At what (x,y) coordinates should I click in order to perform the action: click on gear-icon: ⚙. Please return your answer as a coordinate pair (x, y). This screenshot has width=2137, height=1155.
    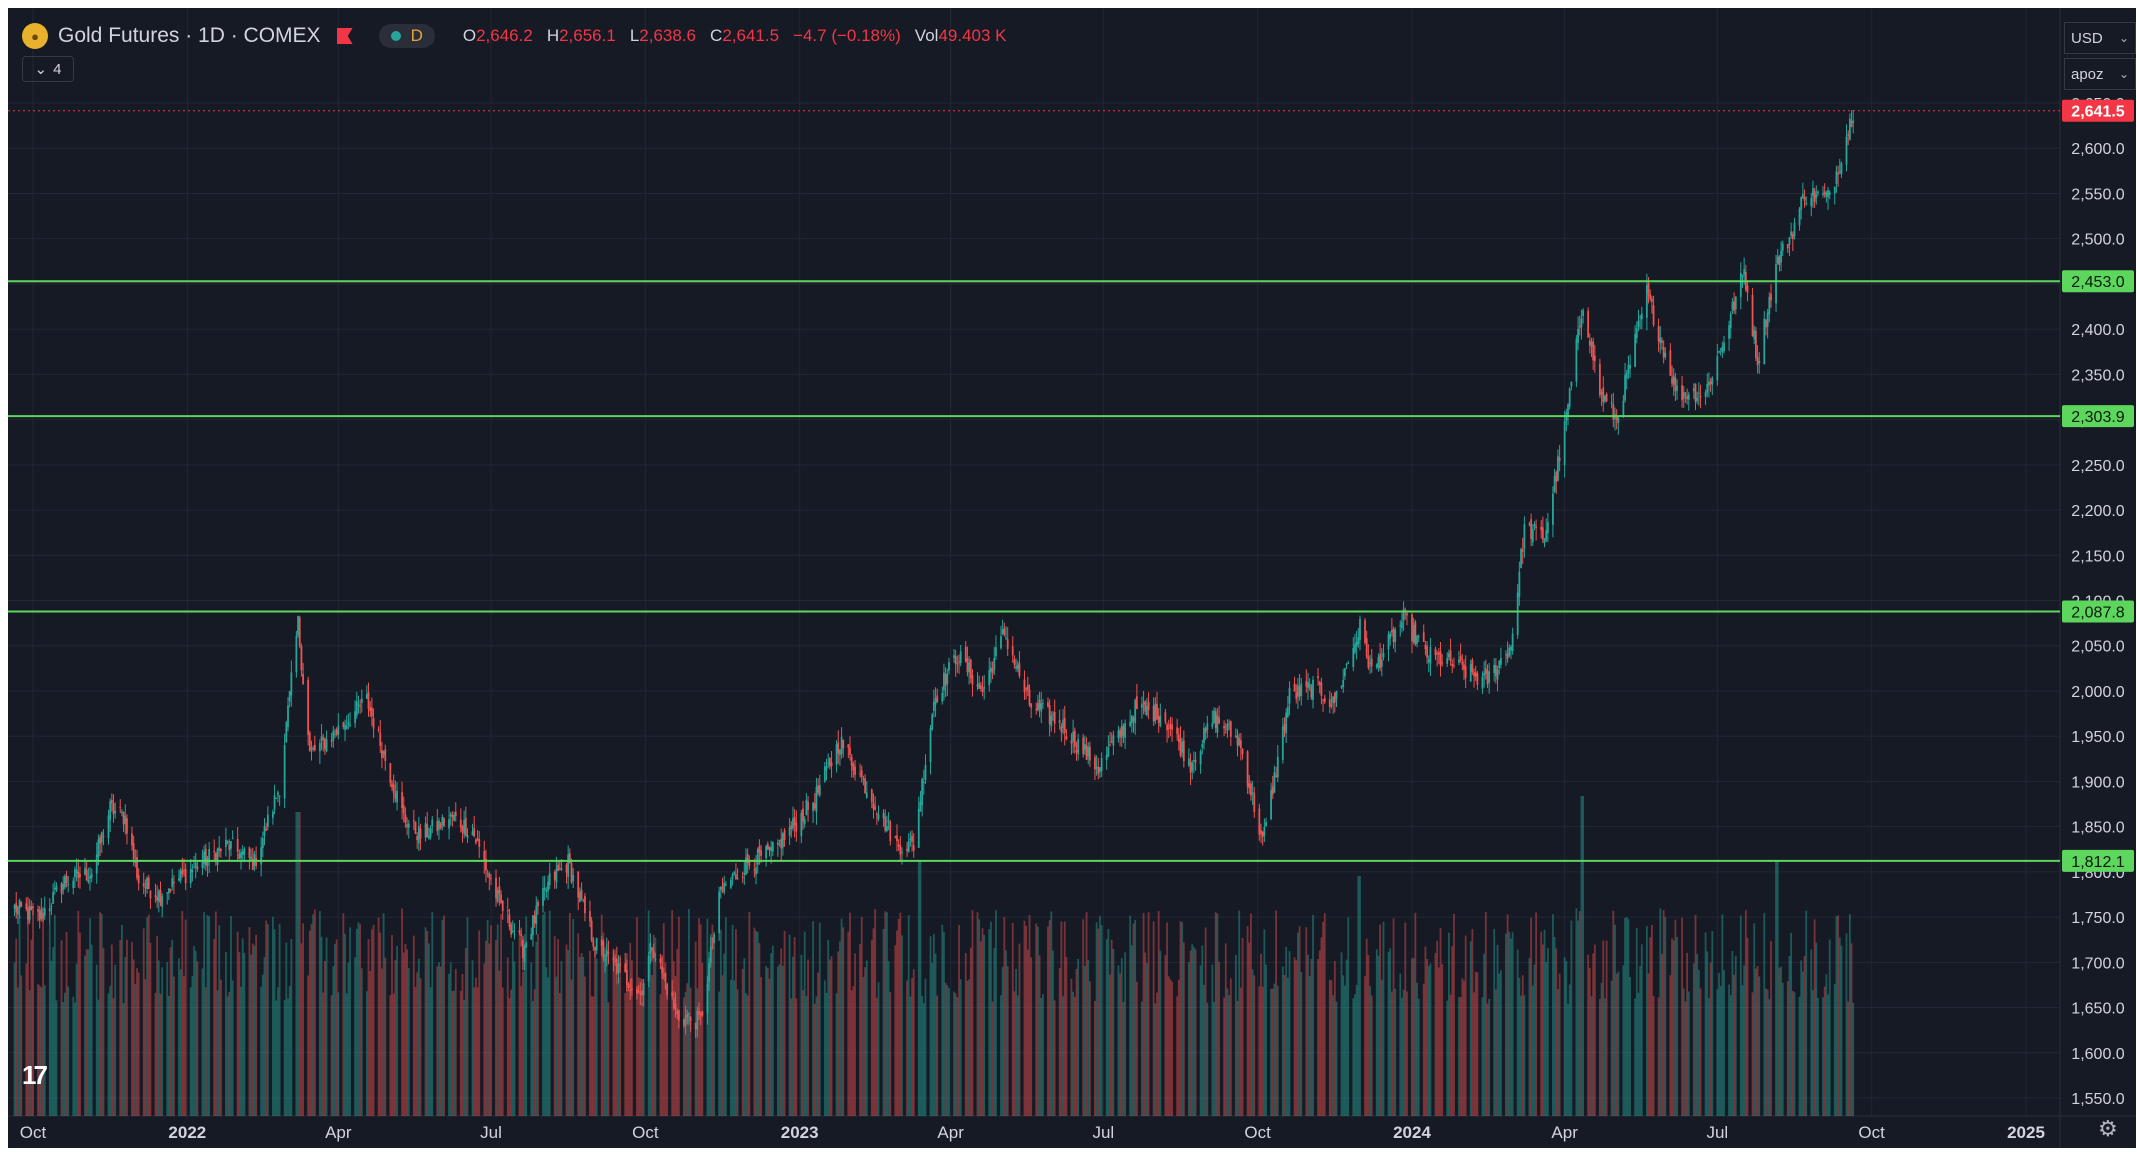
    Looking at the image, I should click on (2108, 1128).